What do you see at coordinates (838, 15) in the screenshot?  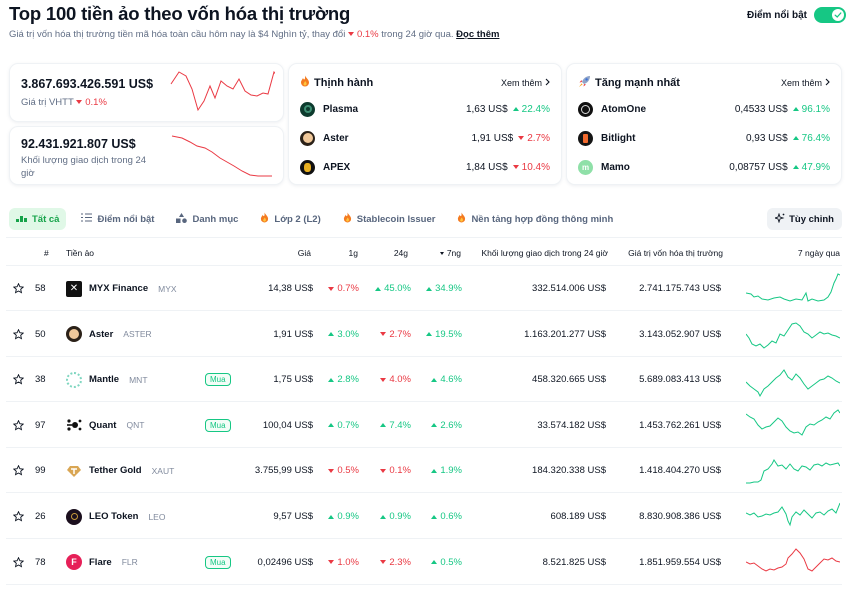 I see `check-icon` at bounding box center [838, 15].